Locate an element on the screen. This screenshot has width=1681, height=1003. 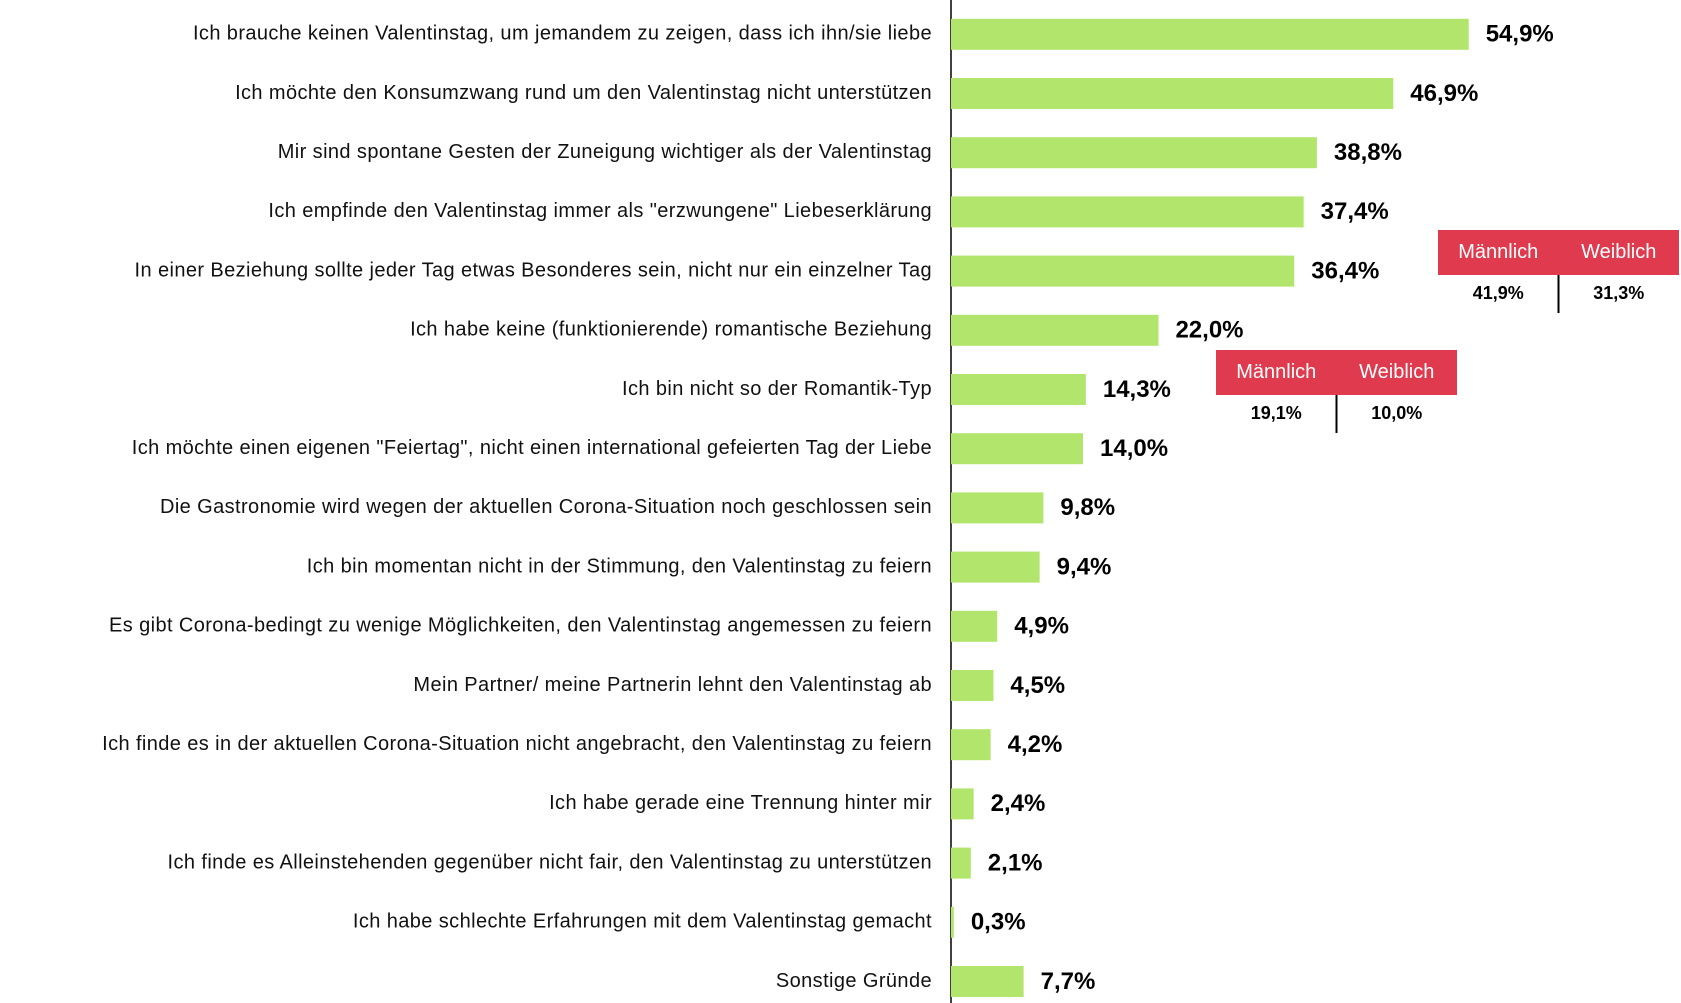
value-label: 2,4% is located at coordinates (1018, 803).